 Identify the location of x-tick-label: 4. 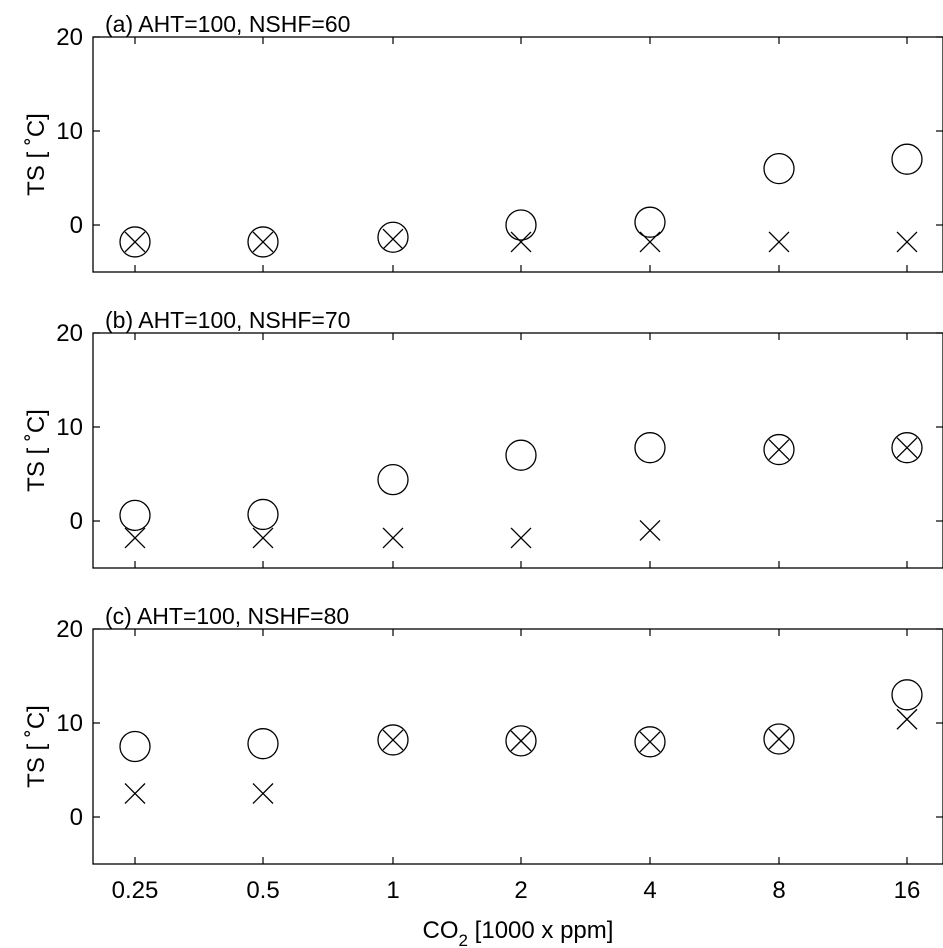
(649, 890).